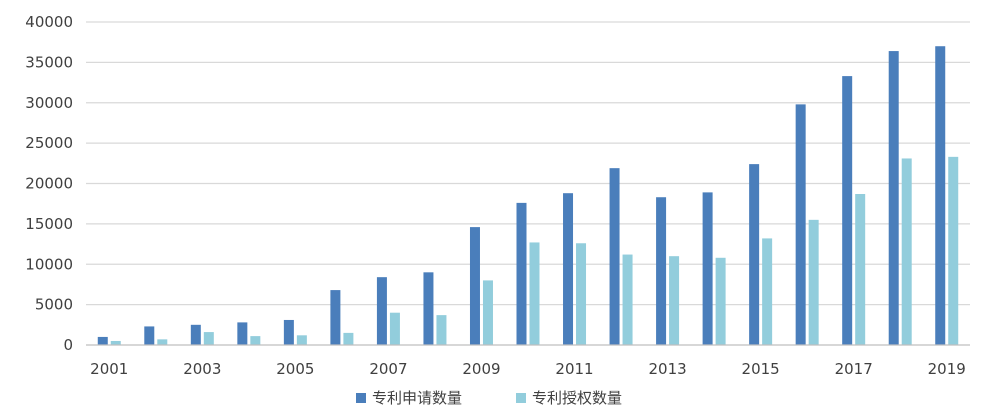 This screenshot has width=999, height=414. I want to click on bar-apply-2014, so click(707, 268).